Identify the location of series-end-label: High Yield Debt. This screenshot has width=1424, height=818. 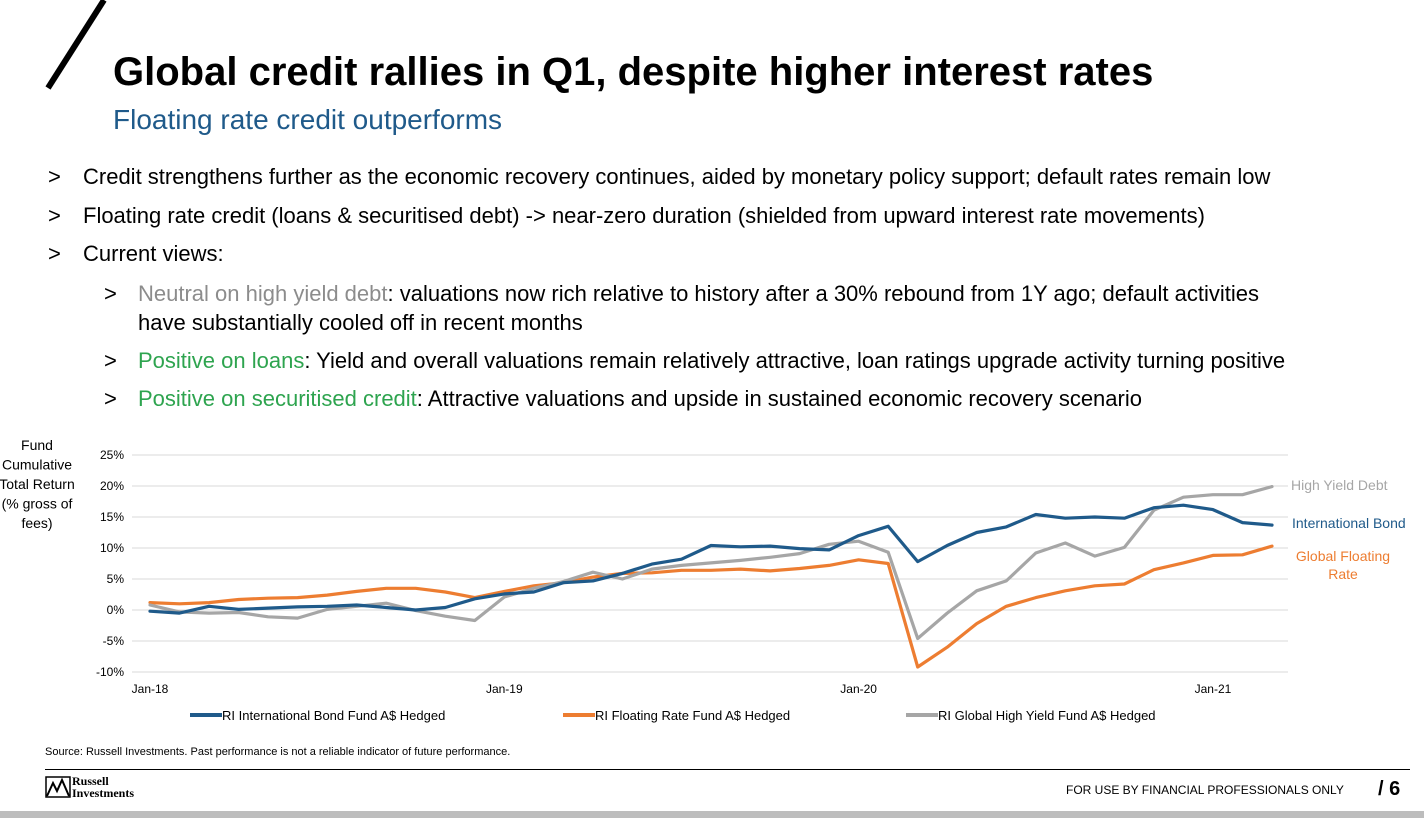
(1339, 485).